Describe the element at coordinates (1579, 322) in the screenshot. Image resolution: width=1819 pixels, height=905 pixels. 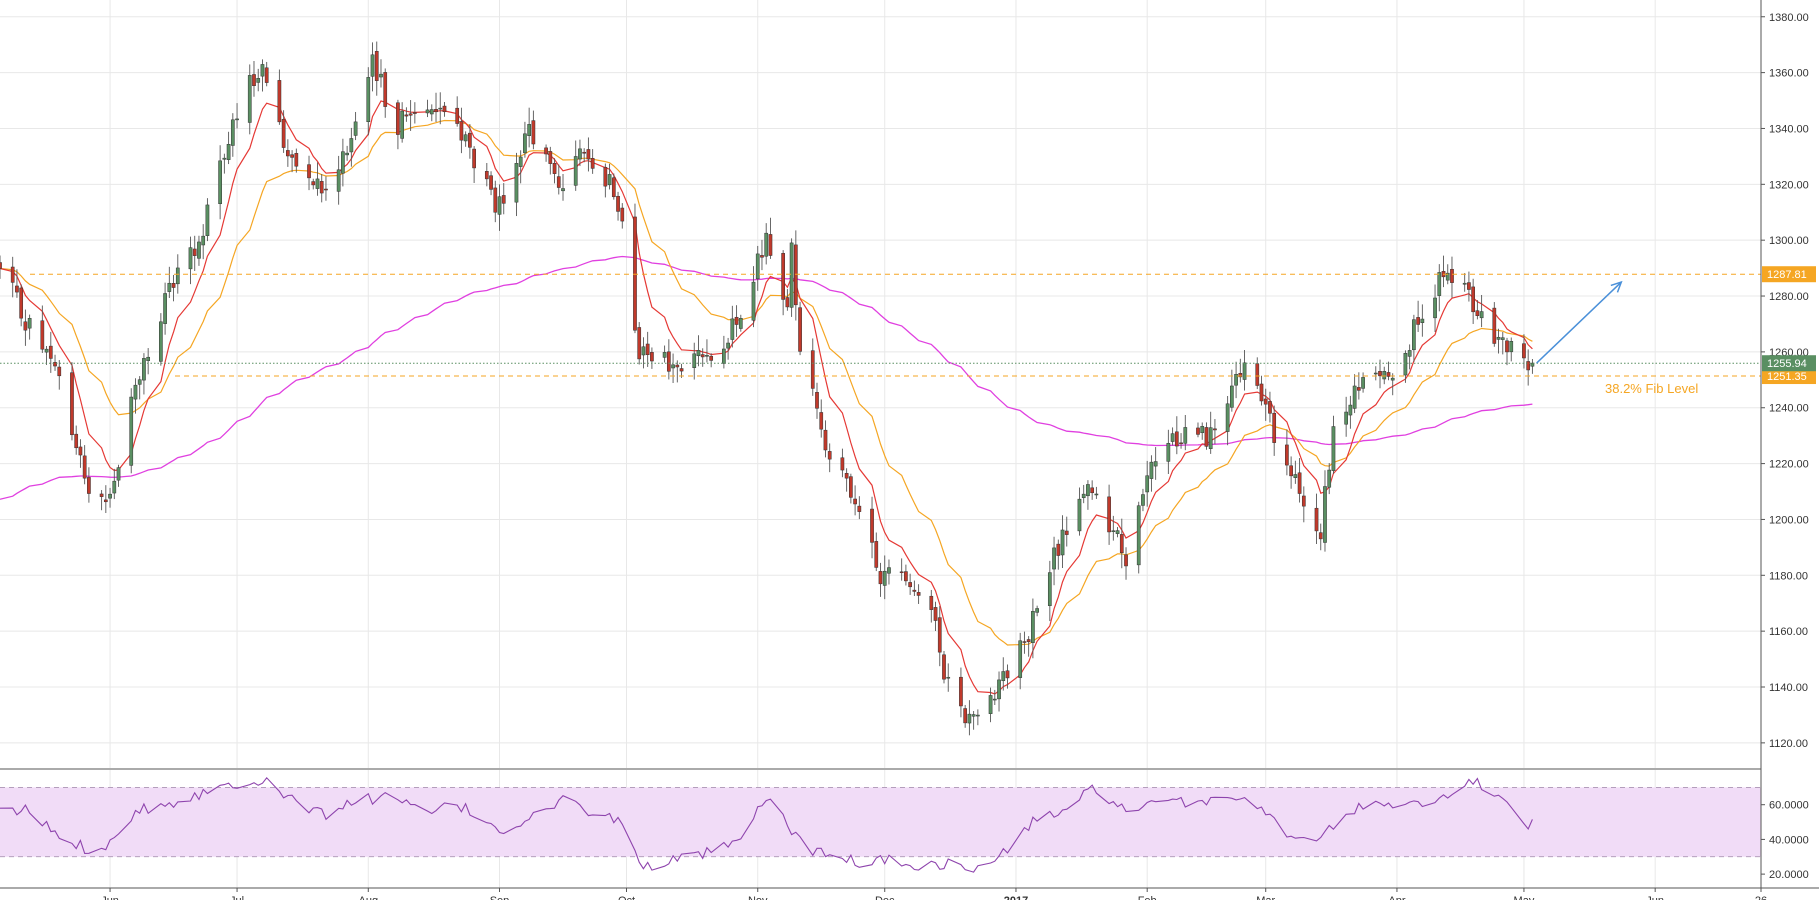
I see `projection-arrow-shaft` at that location.